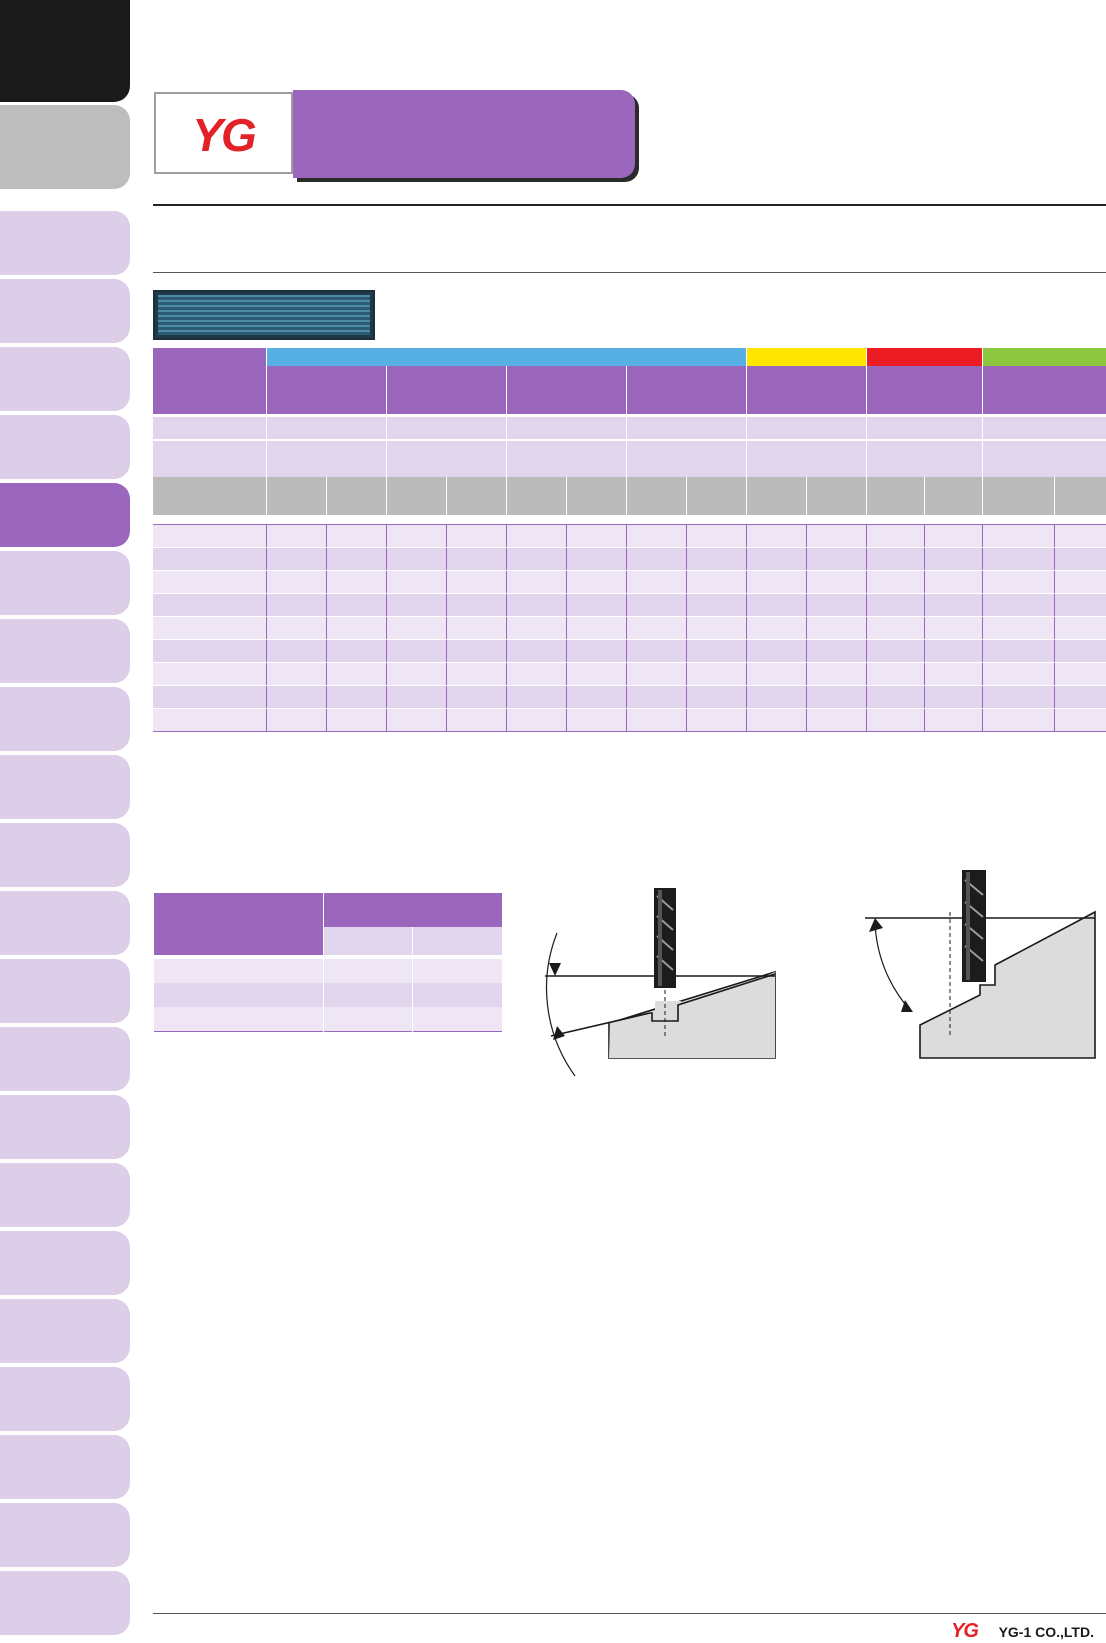 The image size is (1106, 1643). I want to click on title-banner, so click(464, 134).